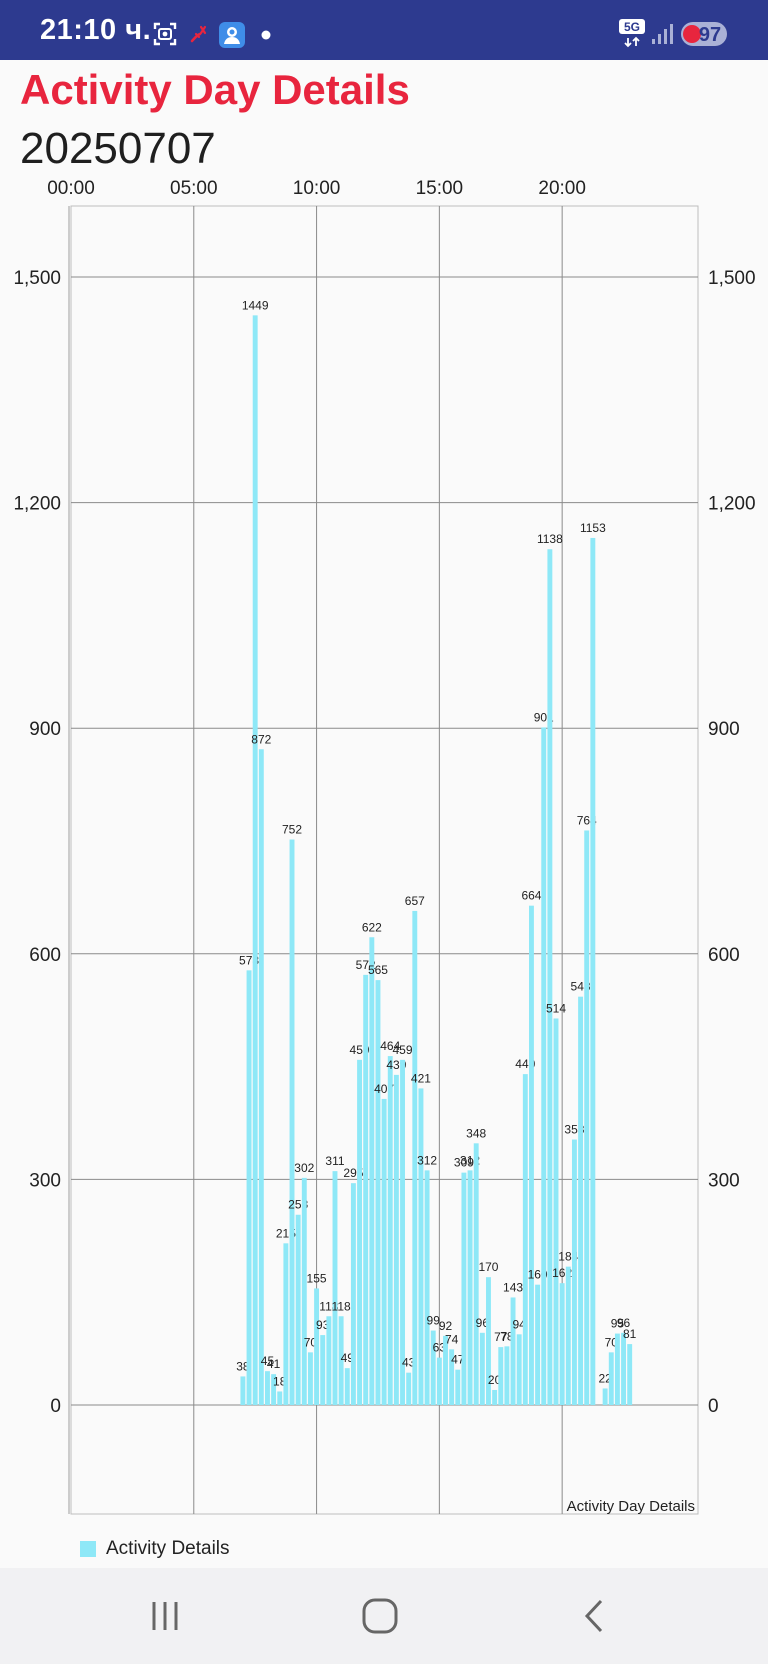 This screenshot has width=768, height=1664. What do you see at coordinates (118, 148) in the screenshot?
I see `date-label: 20250707` at bounding box center [118, 148].